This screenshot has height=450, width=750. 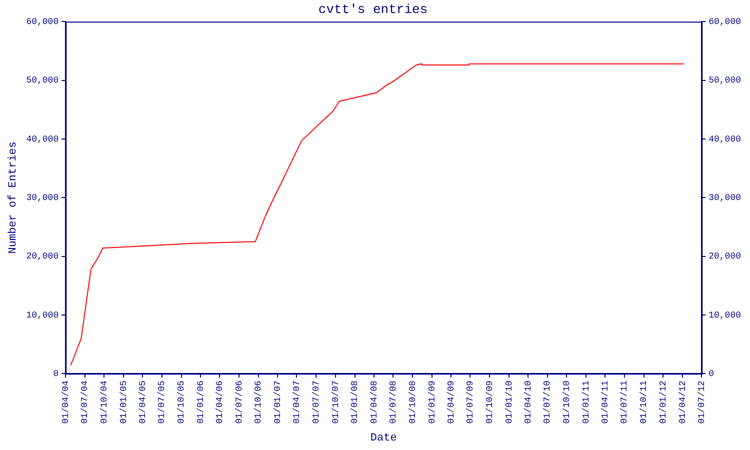 I want to click on x-tick-label: 01/10/06, so click(x=259, y=402).